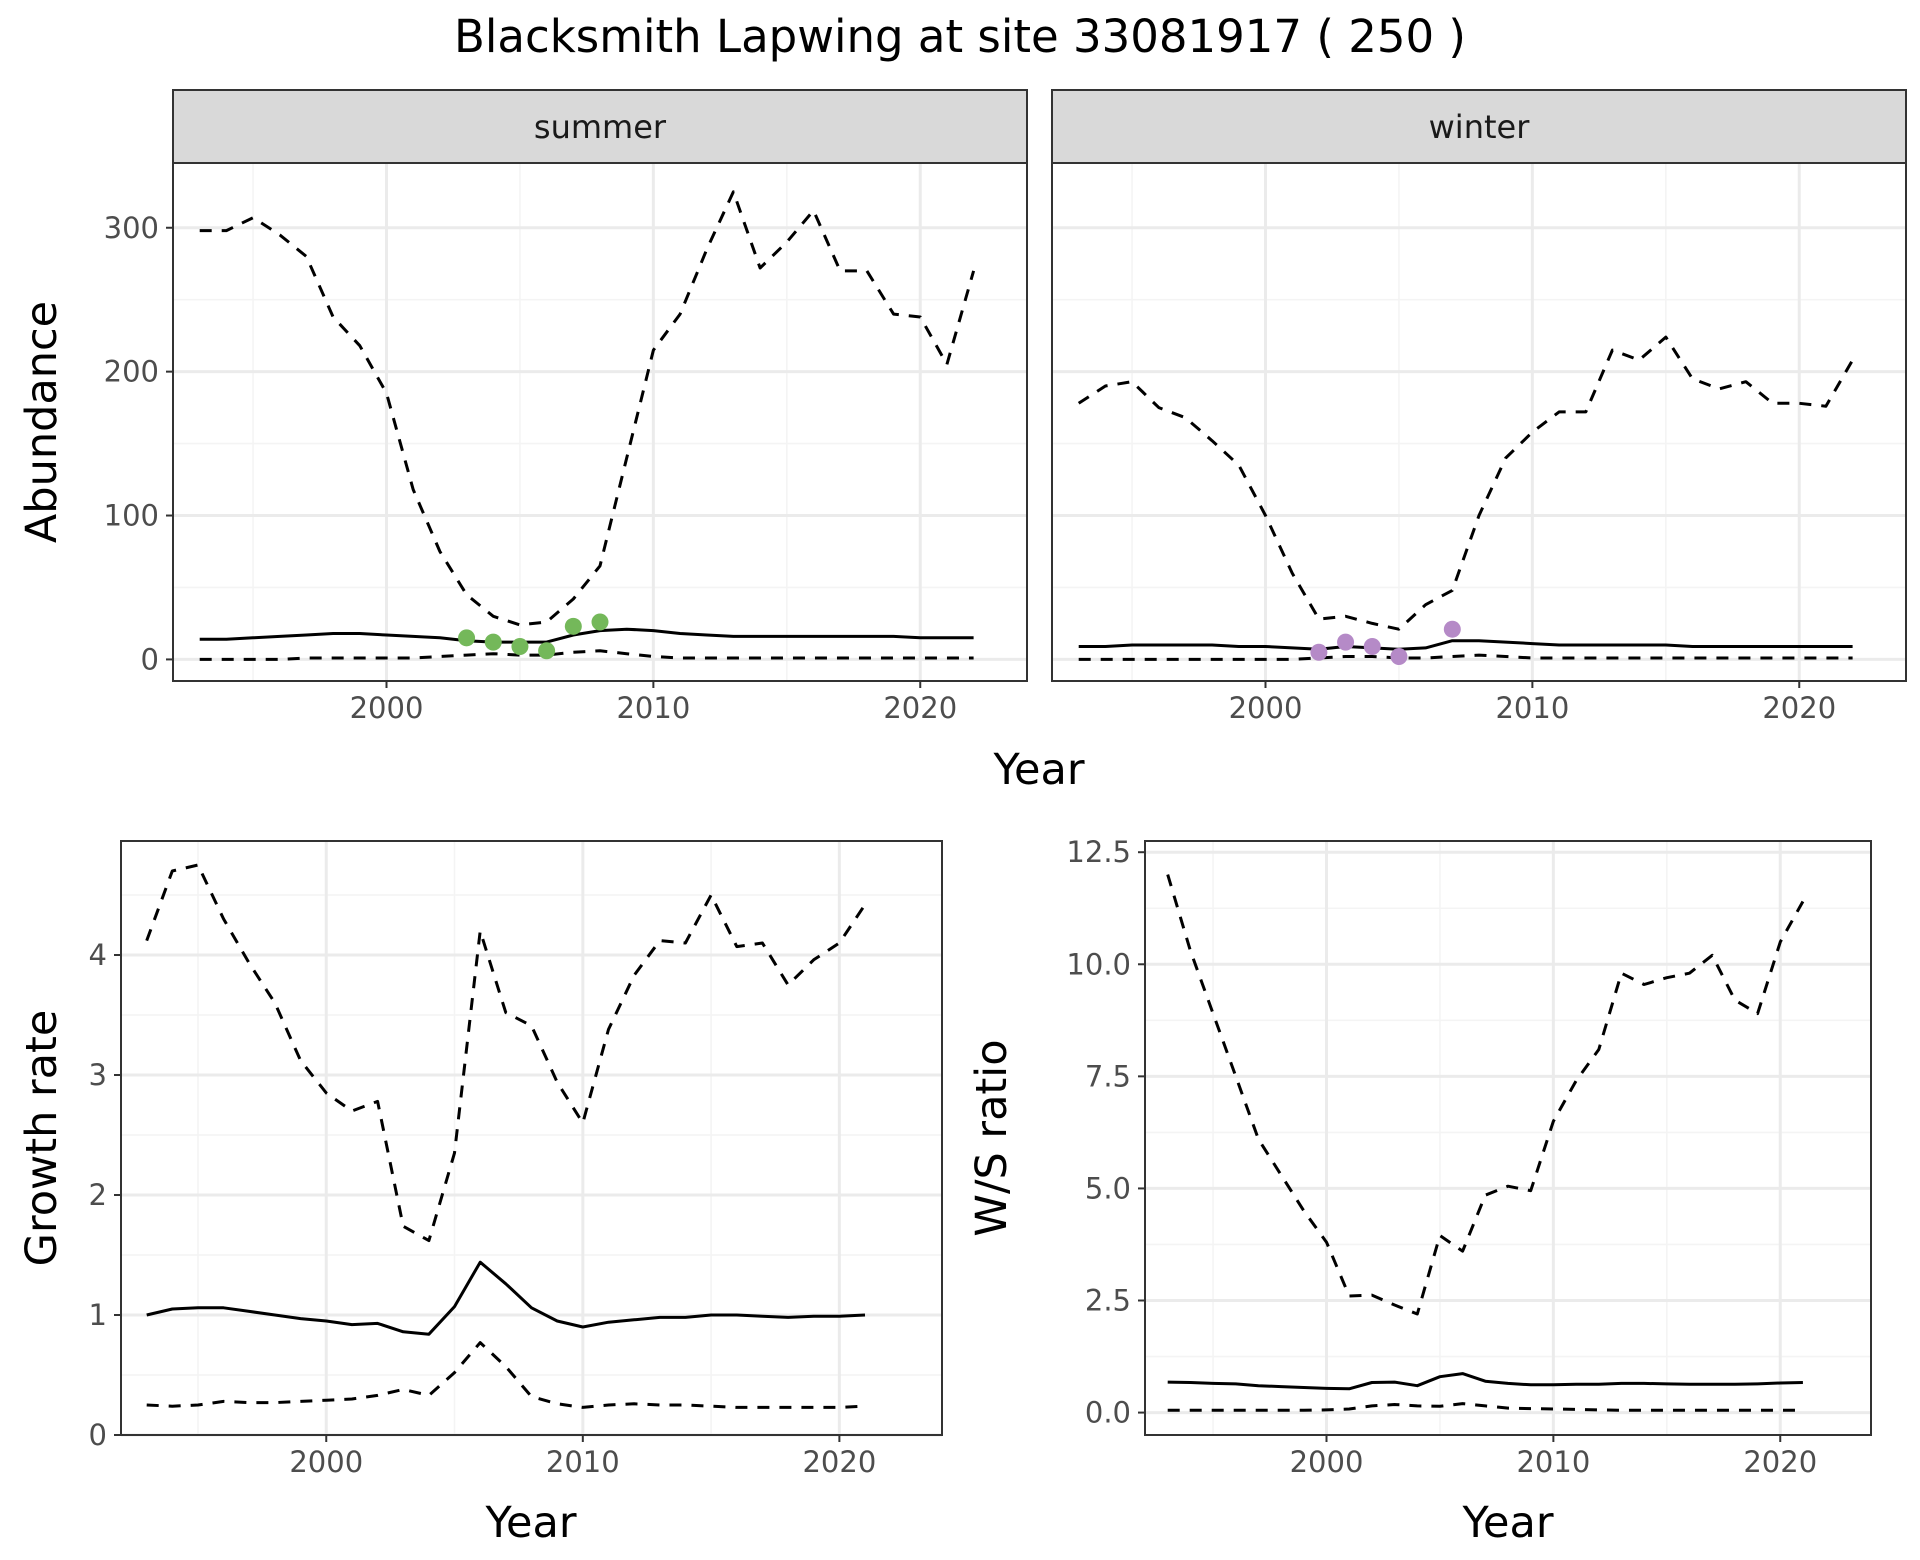  What do you see at coordinates (1108, 1413) in the screenshot?
I see `y-tick-label: 0.0` at bounding box center [1108, 1413].